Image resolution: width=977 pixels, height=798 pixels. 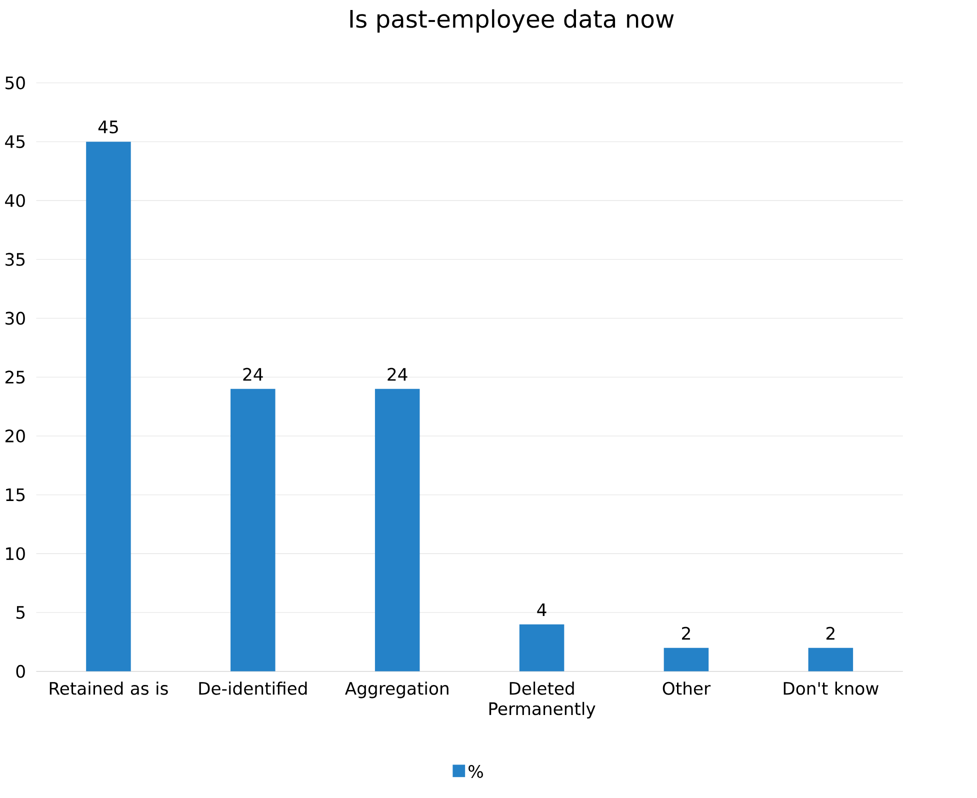 What do you see at coordinates (20, 612) in the screenshot?
I see `y-tick-label: 5` at bounding box center [20, 612].